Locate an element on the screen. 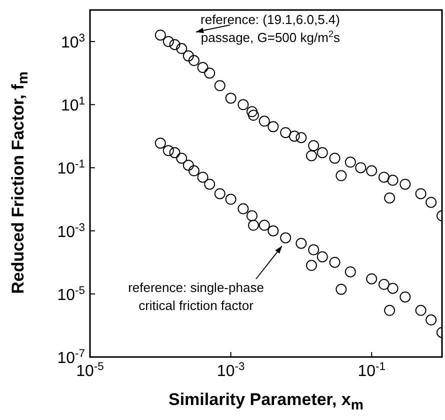  x-tick-label: 10$^{-1}$ is located at coordinates (372, 370).